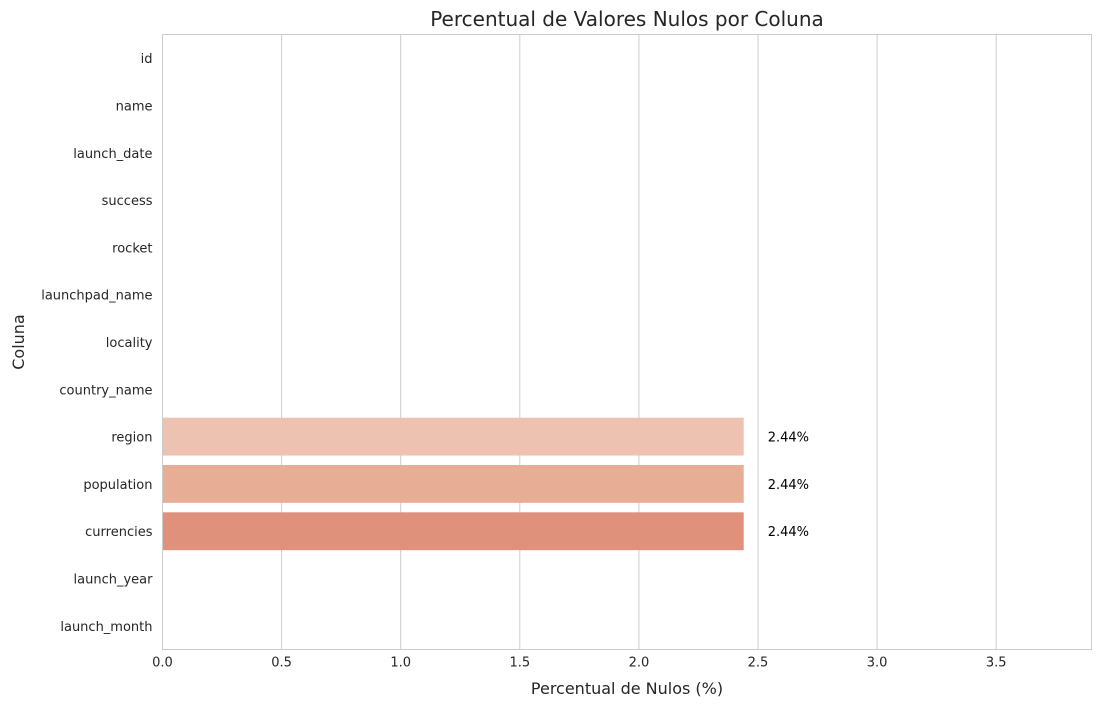  What do you see at coordinates (112, 154) in the screenshot?
I see `y-tick-label: launch_date` at bounding box center [112, 154].